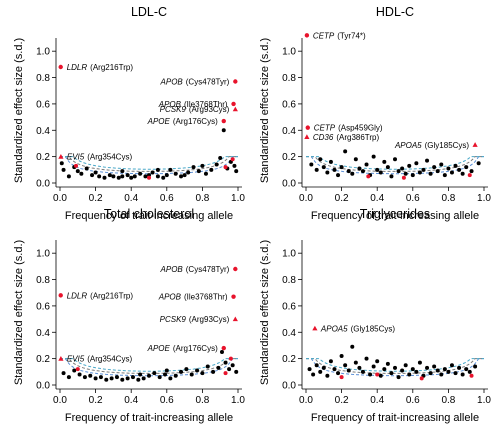 The width and height of the screenshot is (500, 431). Describe the element at coordinates (357, 328) in the screenshot. I see `variant-annotation: APOA5 (Gly185Cys)` at that location.